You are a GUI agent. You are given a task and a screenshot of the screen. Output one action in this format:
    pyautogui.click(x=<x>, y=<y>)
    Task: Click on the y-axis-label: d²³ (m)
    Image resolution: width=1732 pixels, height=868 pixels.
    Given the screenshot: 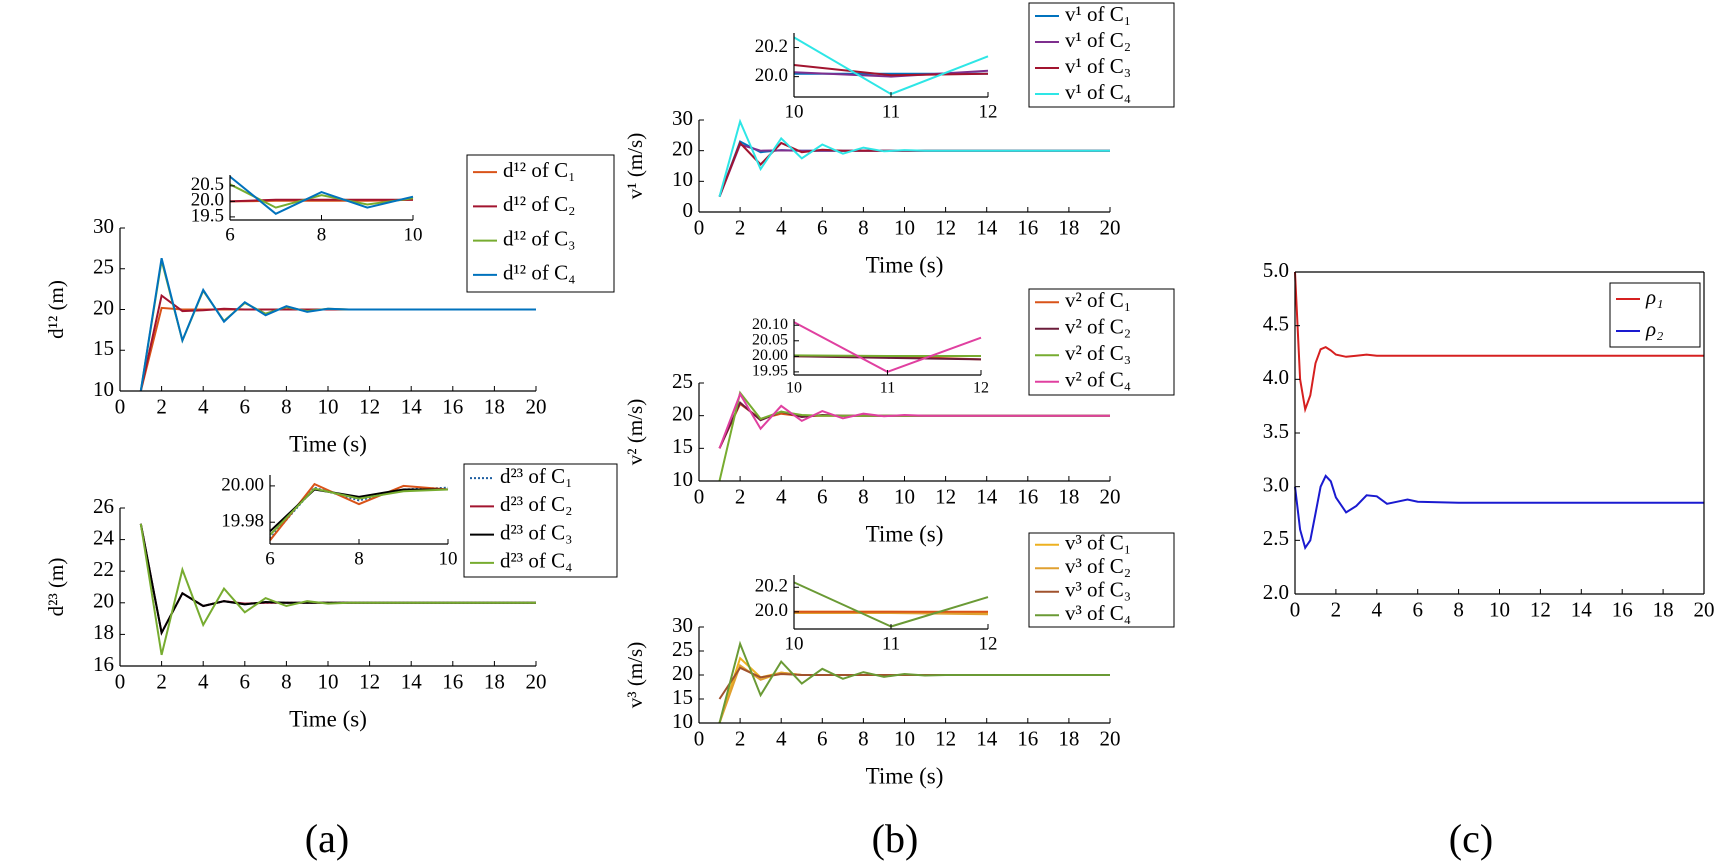 What is the action you would take?
    pyautogui.click(x=56, y=587)
    